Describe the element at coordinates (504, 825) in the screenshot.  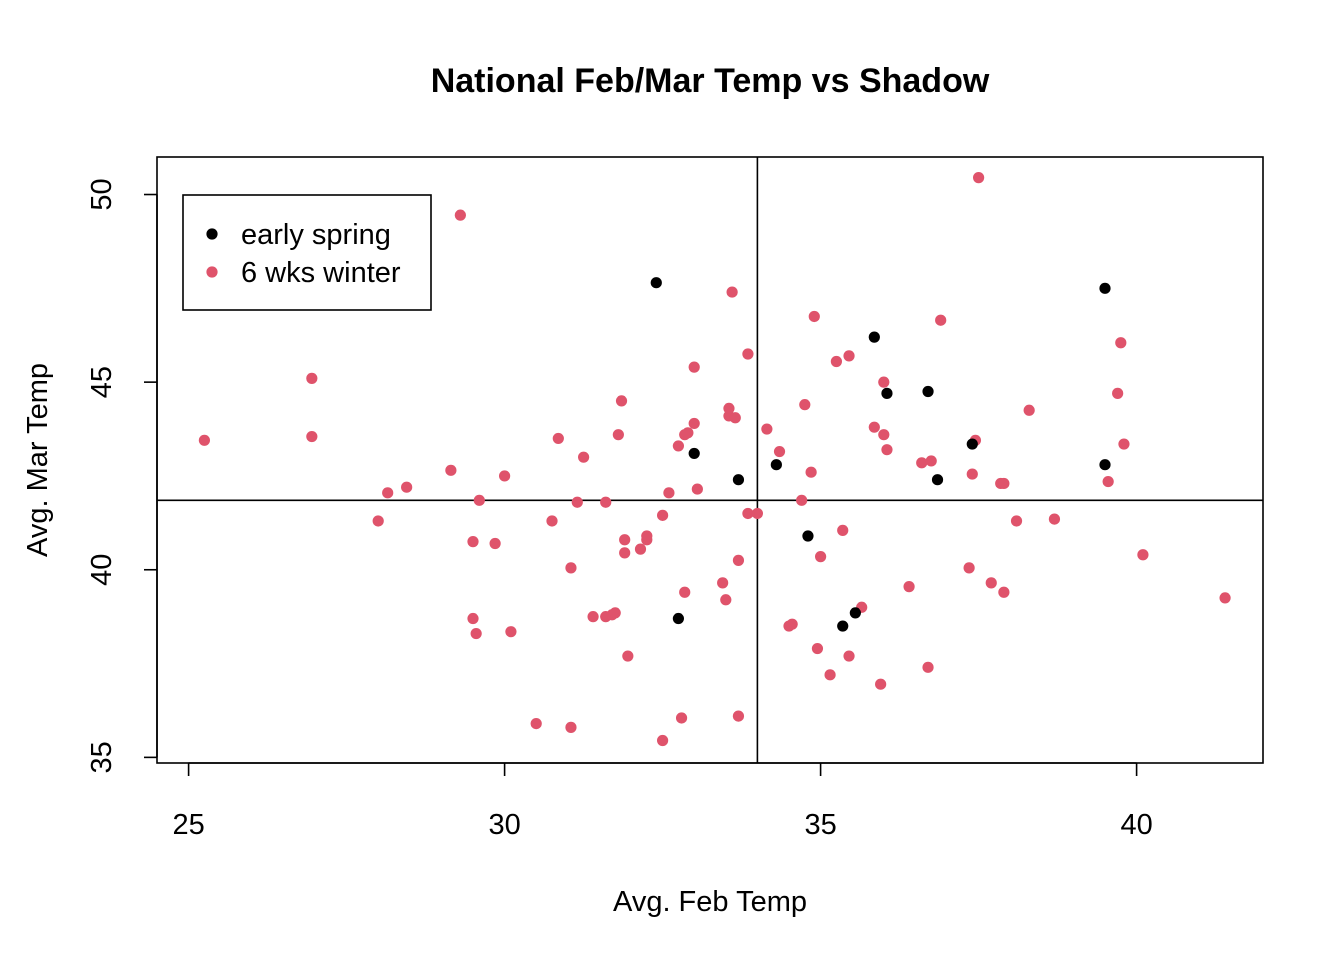
I see `x-tick-label: 30` at that location.